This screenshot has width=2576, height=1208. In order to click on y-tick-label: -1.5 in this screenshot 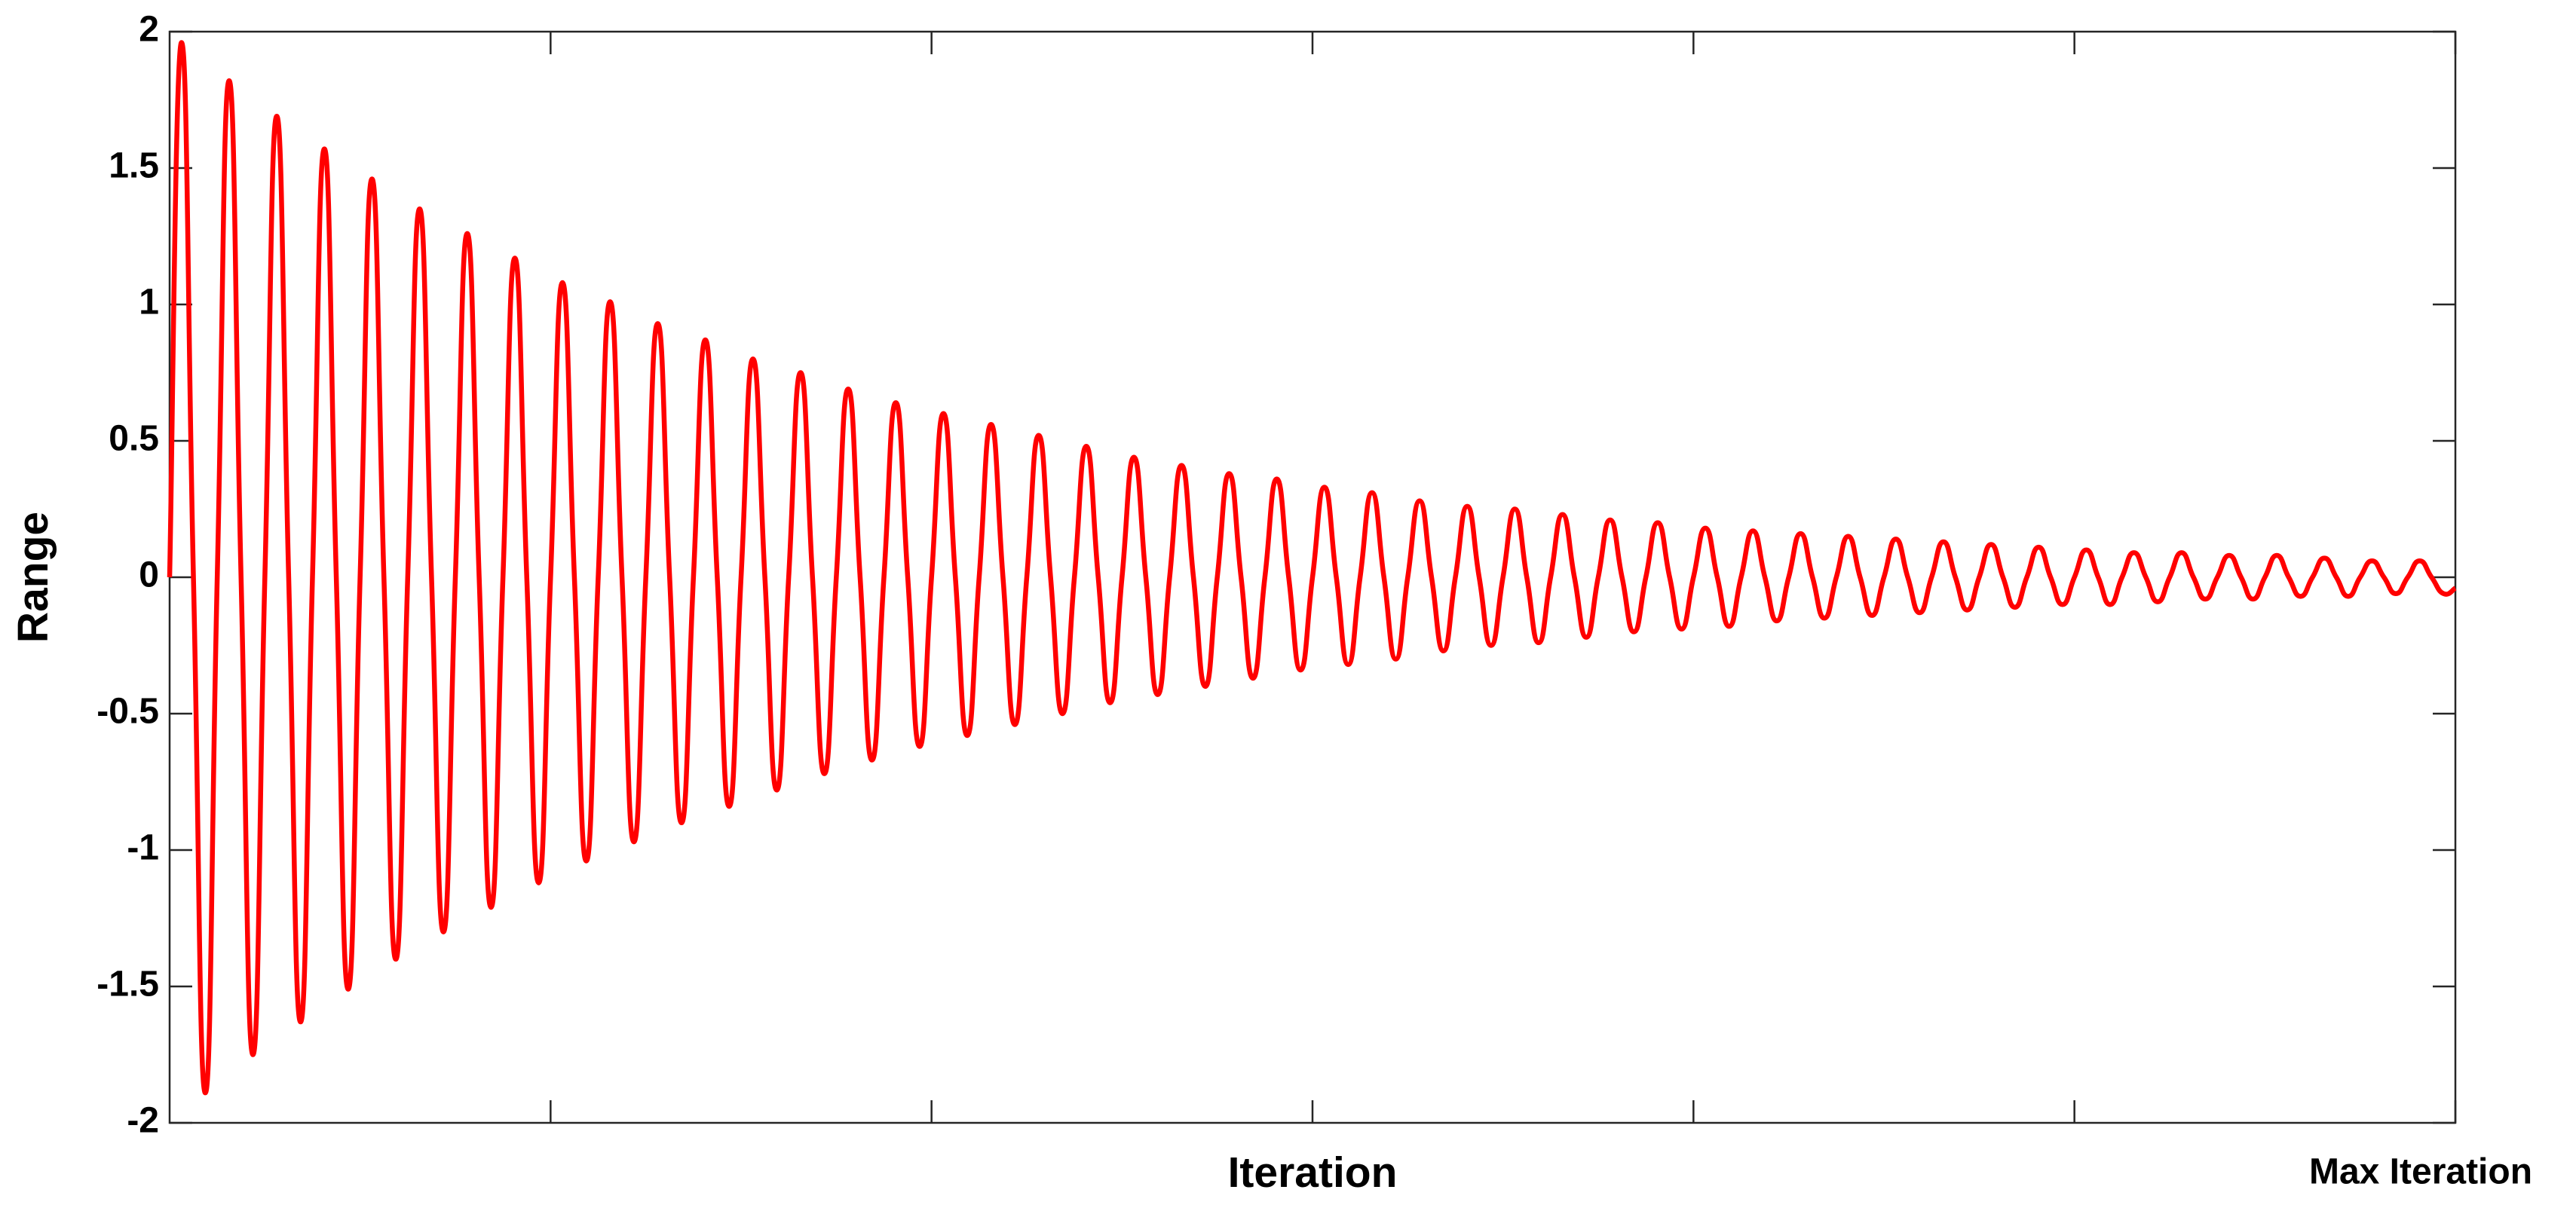, I will do `click(127, 985)`.